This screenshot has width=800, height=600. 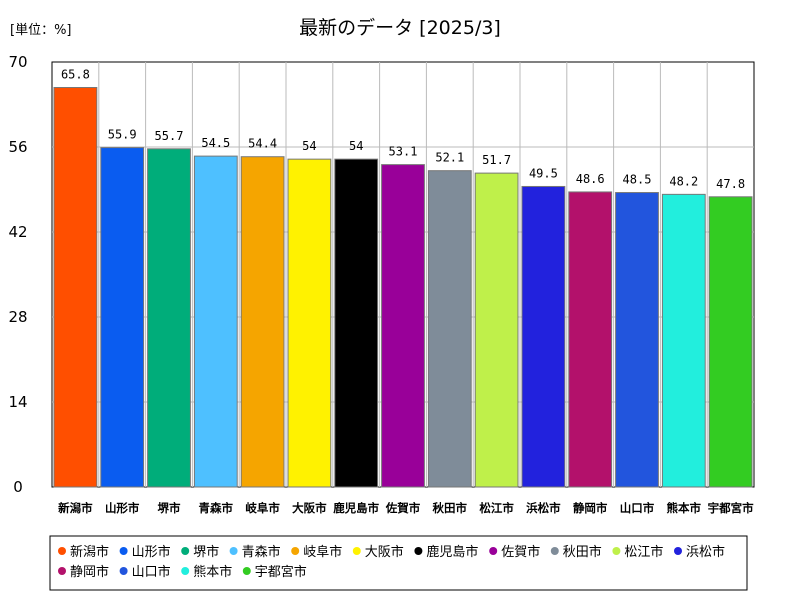 What do you see at coordinates (216, 508) in the screenshot?
I see `x-tick-label: 青森市` at bounding box center [216, 508].